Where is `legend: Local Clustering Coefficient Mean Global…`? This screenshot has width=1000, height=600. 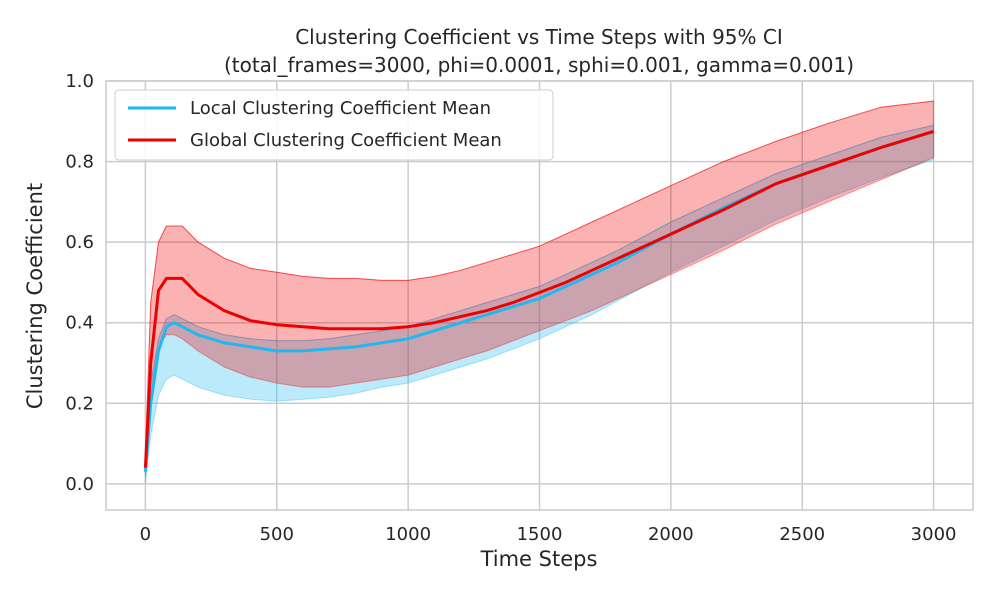
legend: Local Clustering Coefficient Mean Global… is located at coordinates (334, 125).